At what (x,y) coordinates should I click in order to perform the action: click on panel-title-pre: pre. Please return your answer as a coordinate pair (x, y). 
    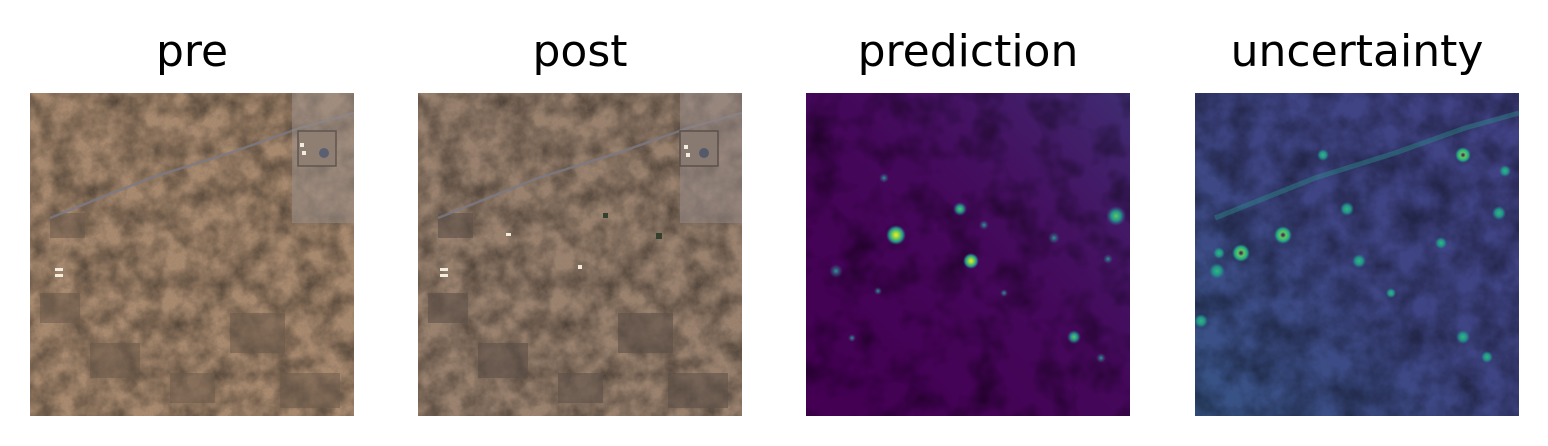
    Looking at the image, I should click on (192, 51).